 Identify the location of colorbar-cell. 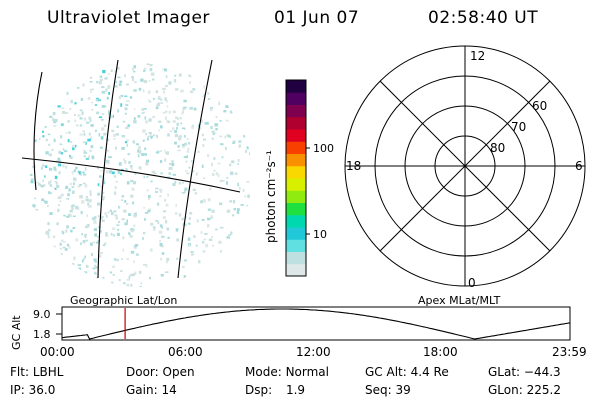
(296, 123).